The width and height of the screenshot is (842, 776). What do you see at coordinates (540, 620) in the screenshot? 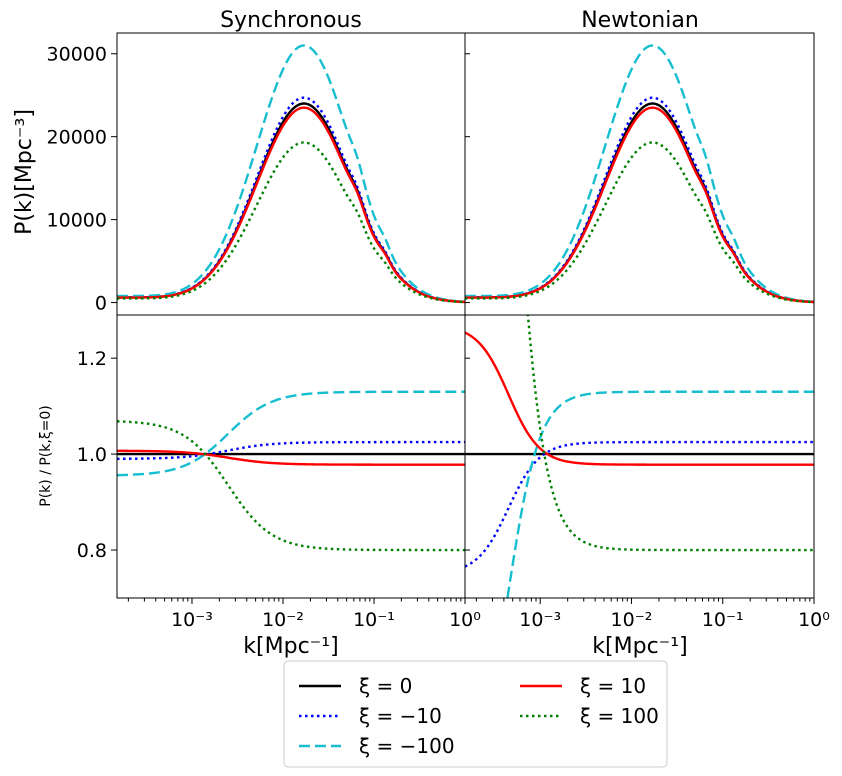
I see `x-tick-label-right: 10⁻³` at bounding box center [540, 620].